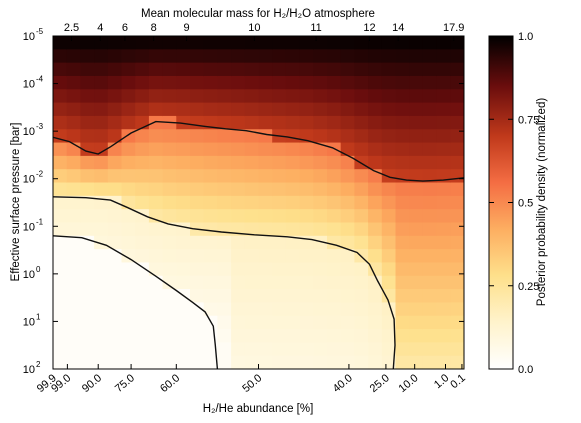  Describe the element at coordinates (40, 174) in the screenshot. I see `y-tick-exponent: -2` at that location.